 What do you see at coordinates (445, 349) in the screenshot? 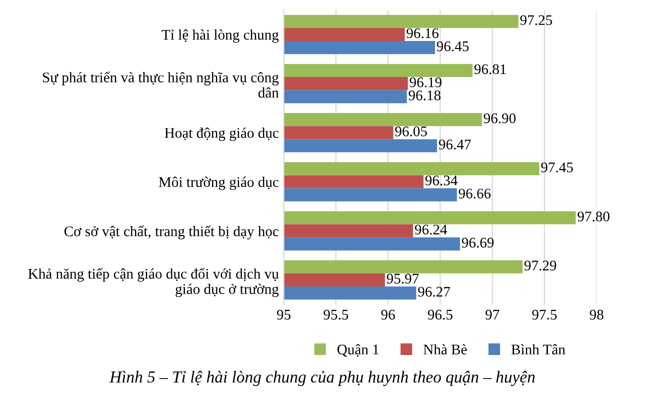
I see `legend-label: Nhà Bè` at bounding box center [445, 349].